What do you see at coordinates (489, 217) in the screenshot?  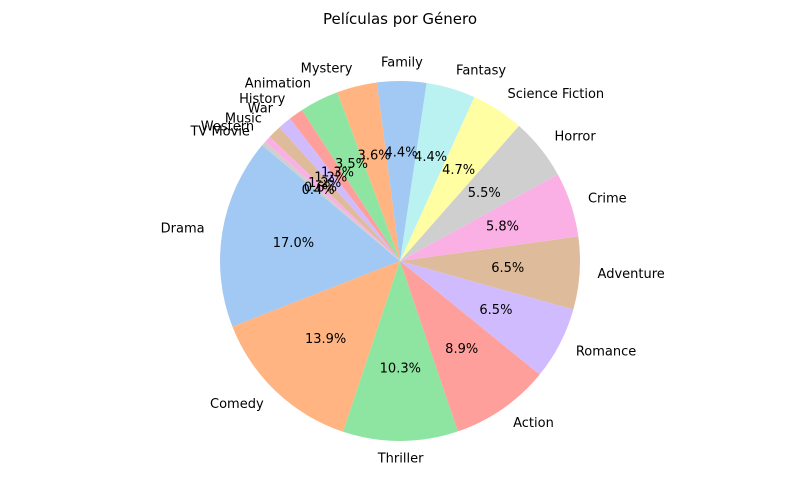 I see `pie-slice-crime` at bounding box center [489, 217].